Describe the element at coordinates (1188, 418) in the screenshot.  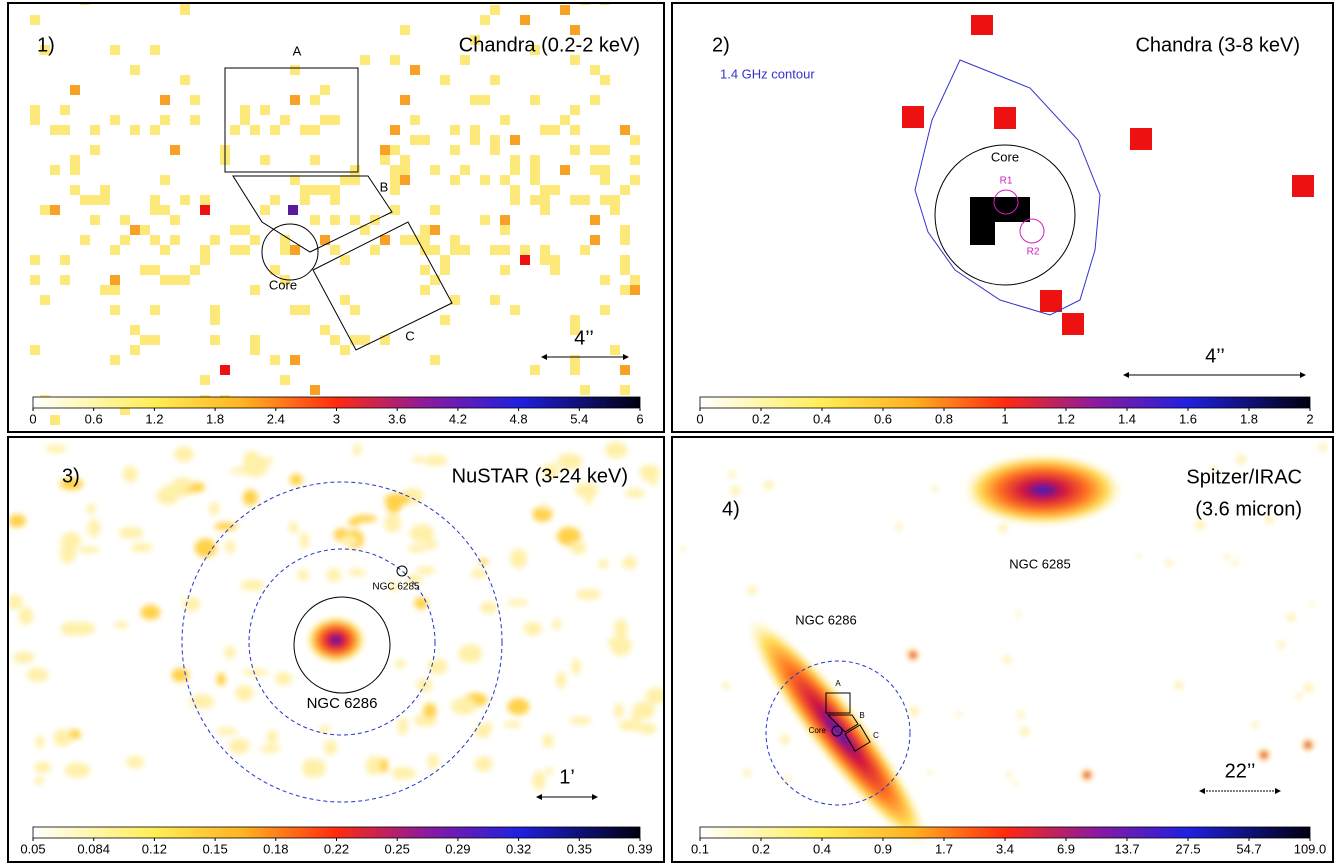
I see `colorbar-label: 1.6` at that location.